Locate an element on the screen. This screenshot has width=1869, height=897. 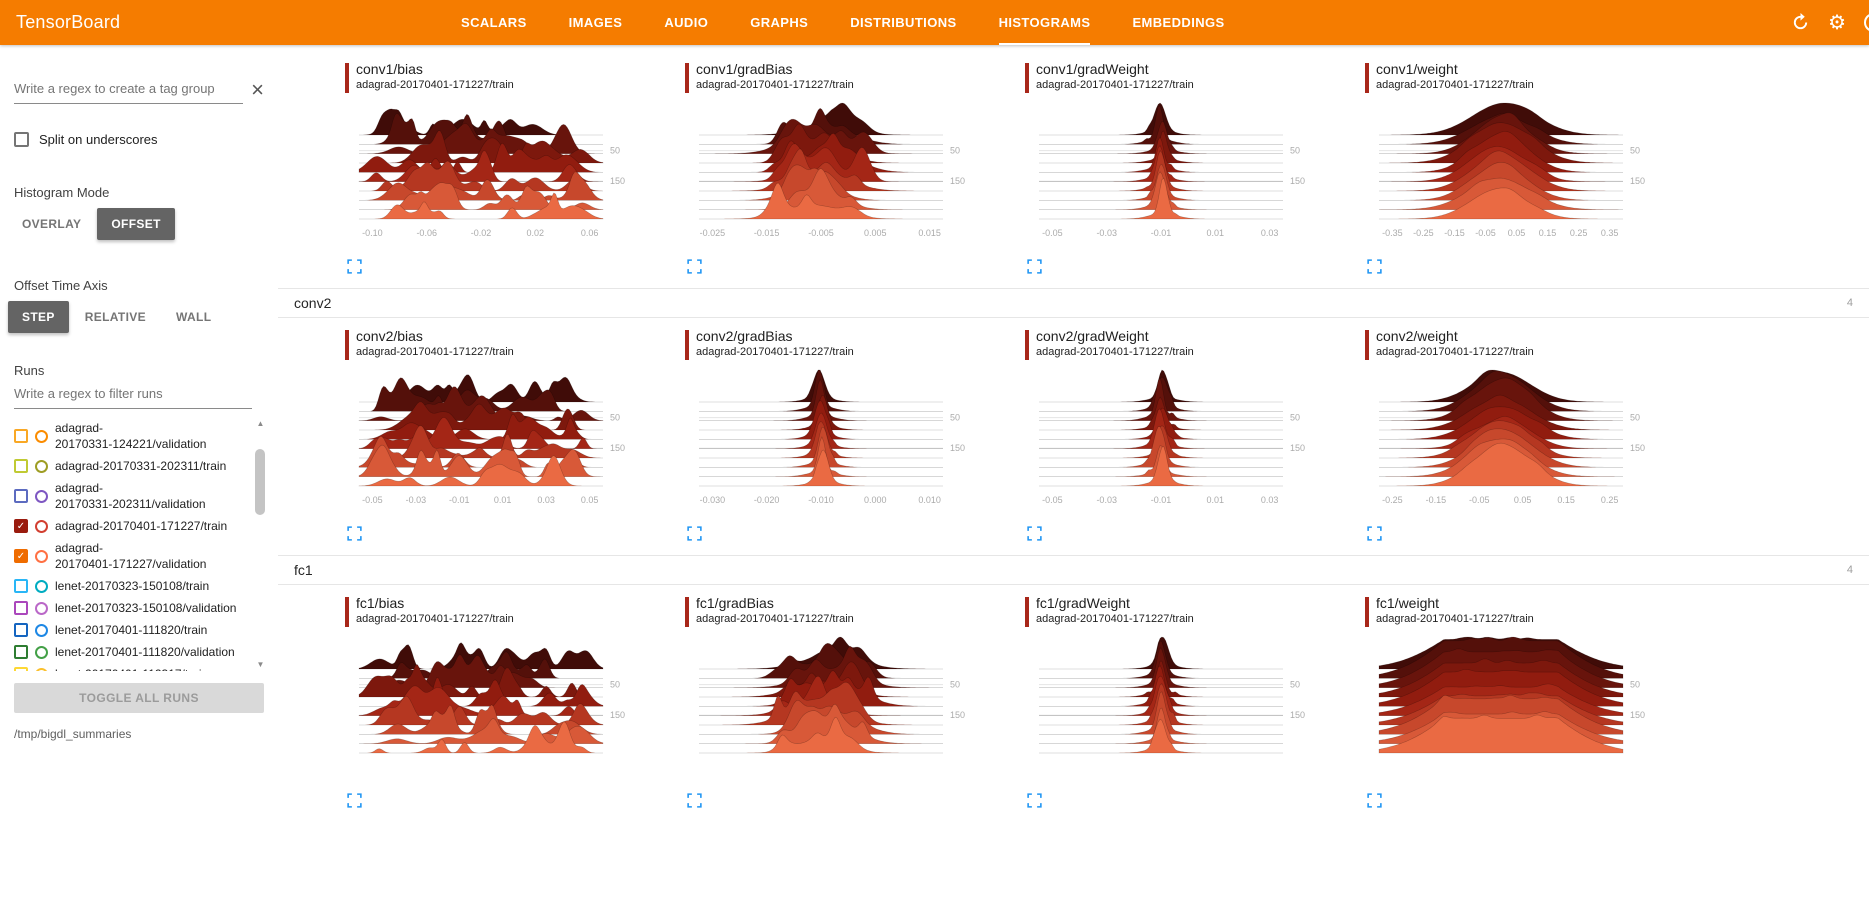
svg-text: 0.01 is located at coordinates (503, 500).